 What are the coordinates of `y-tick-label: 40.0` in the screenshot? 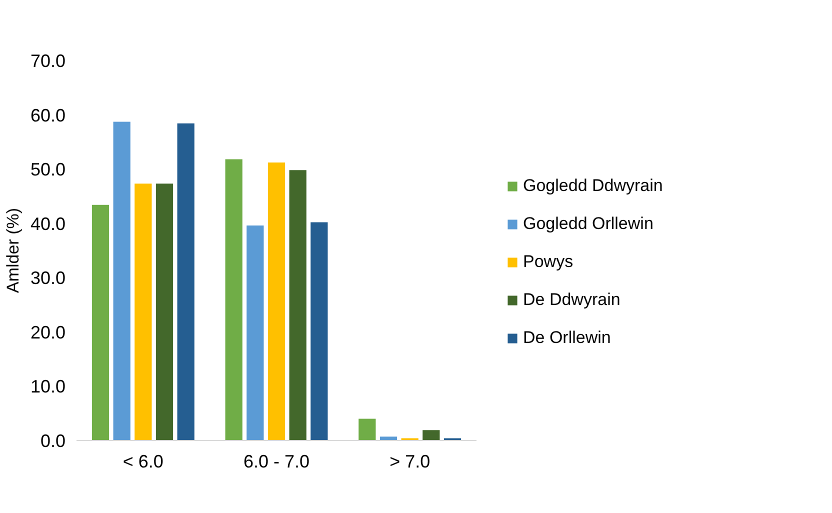 It's located at (48, 224).